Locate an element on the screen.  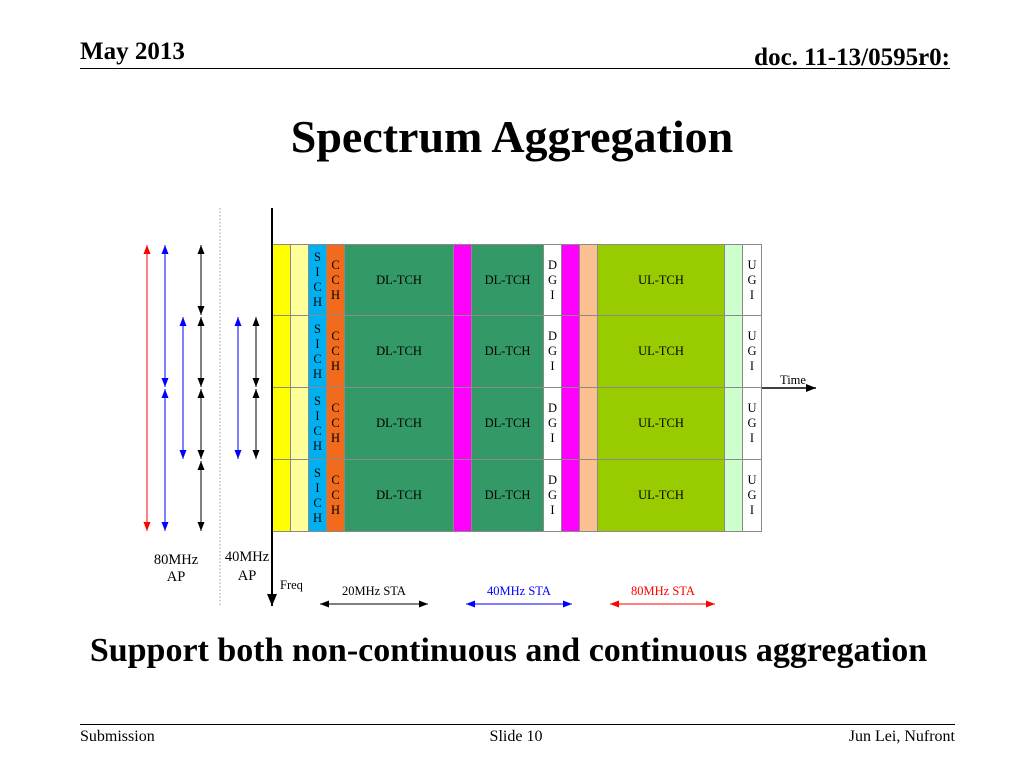
freq-axis-label: Freq is located at coordinates (291, 585).